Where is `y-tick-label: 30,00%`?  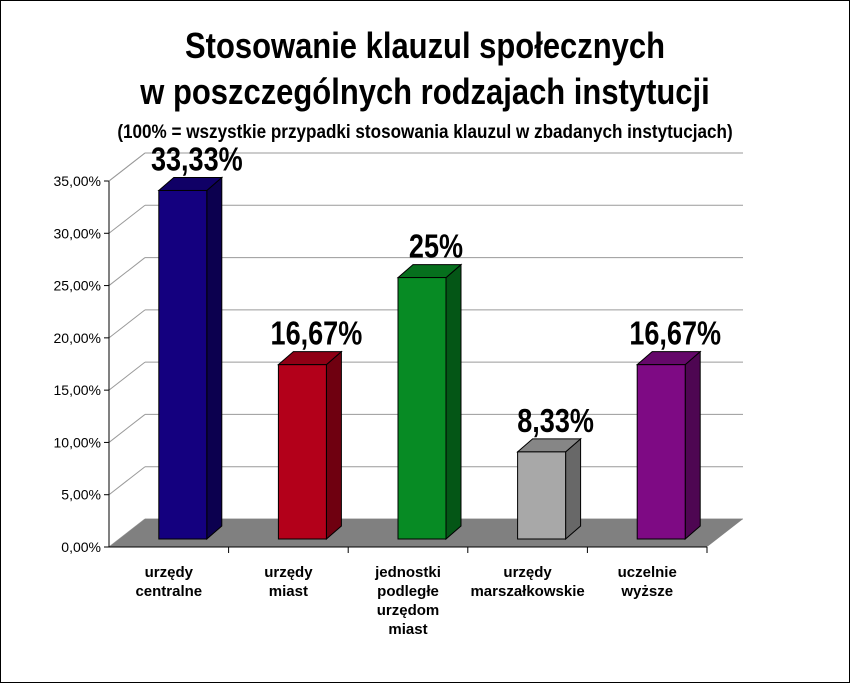
y-tick-label: 30,00% is located at coordinates (77, 233).